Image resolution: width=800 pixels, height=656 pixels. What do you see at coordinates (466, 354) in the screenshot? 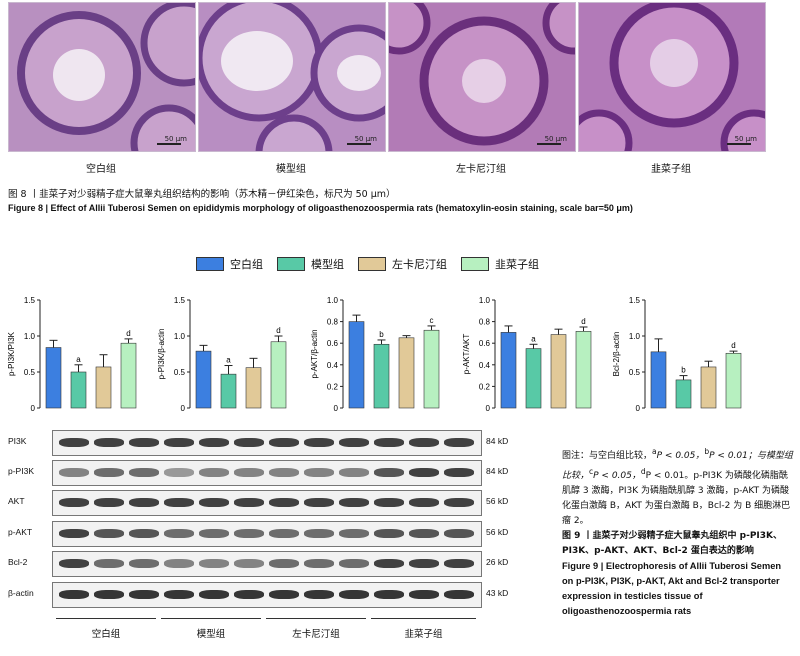
I see `y-axis-label: p-AKT/AKT` at bounding box center [466, 354].